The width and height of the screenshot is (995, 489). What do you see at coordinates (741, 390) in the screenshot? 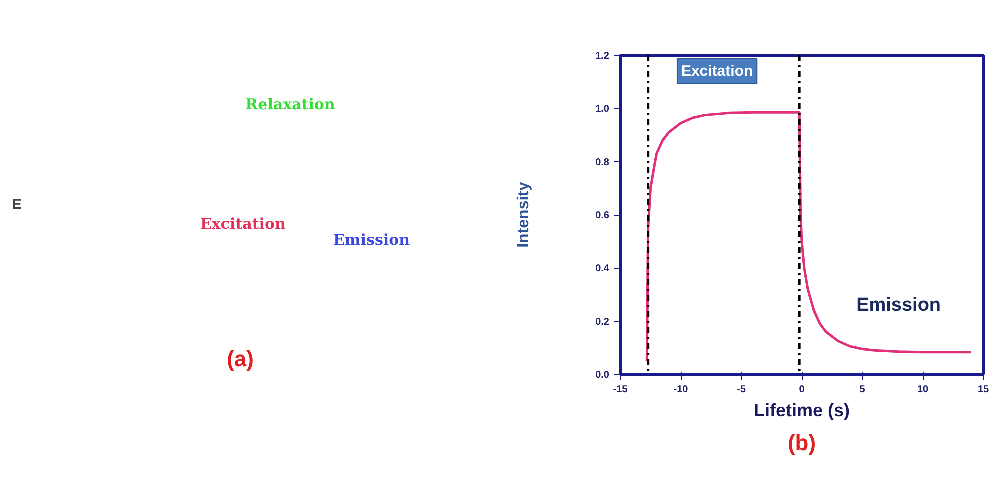
I see `x-tick-label: -5` at bounding box center [741, 390].